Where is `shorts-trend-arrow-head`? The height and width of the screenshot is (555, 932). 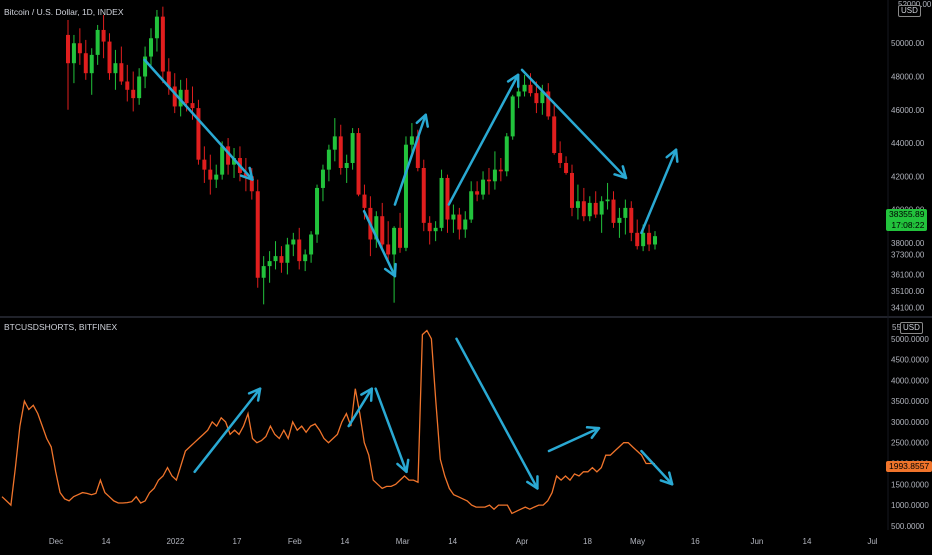
shorts-trend-arrow-head is located at coordinates (254, 394).